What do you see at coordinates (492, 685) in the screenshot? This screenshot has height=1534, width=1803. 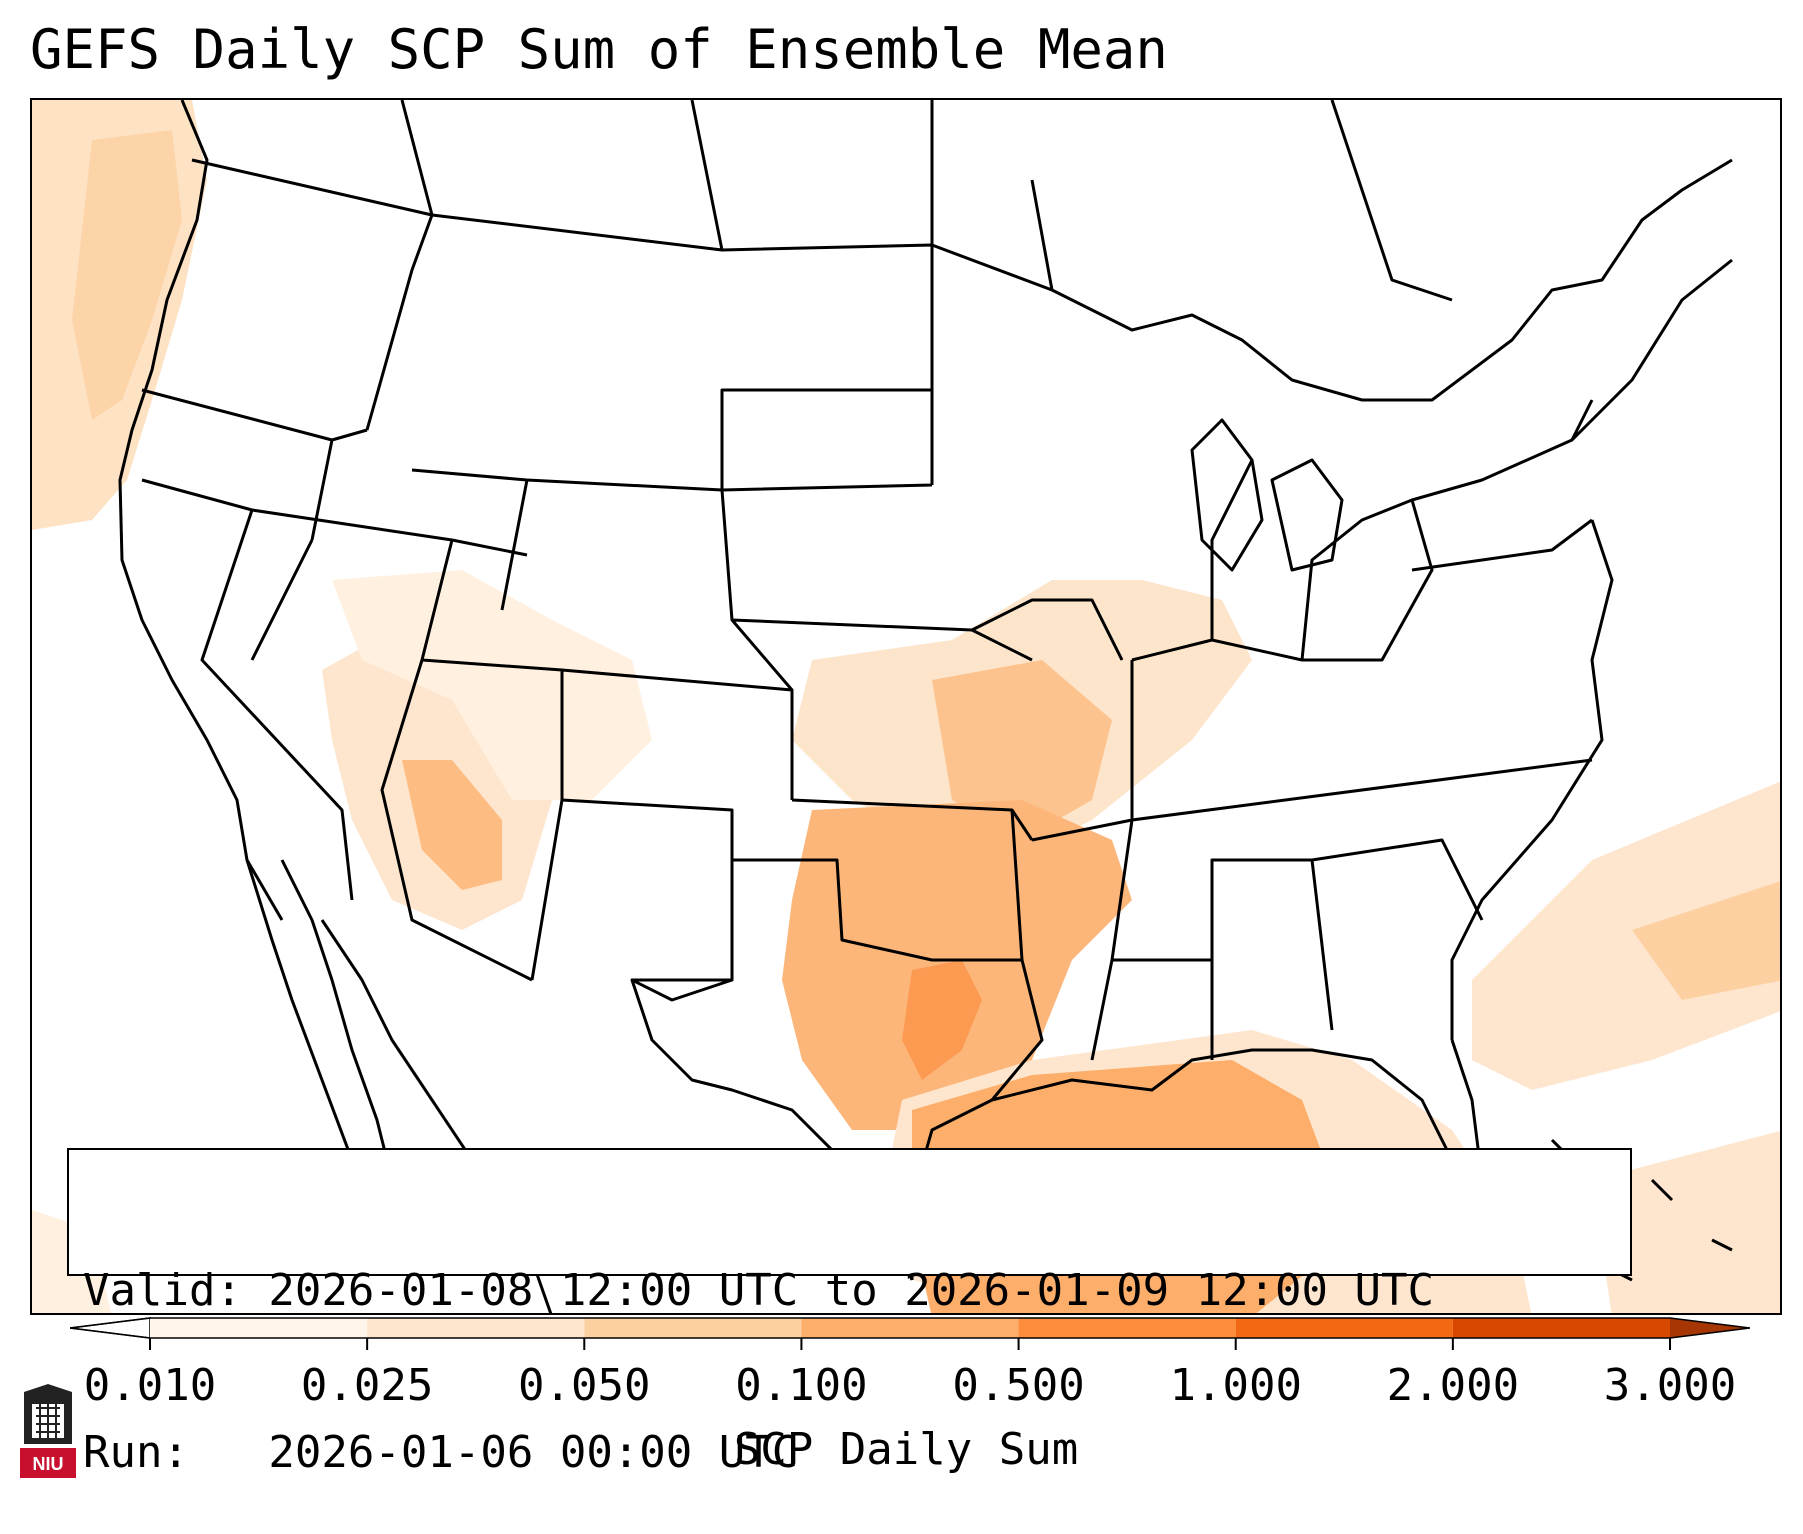 I see `shade-rockies` at bounding box center [492, 685].